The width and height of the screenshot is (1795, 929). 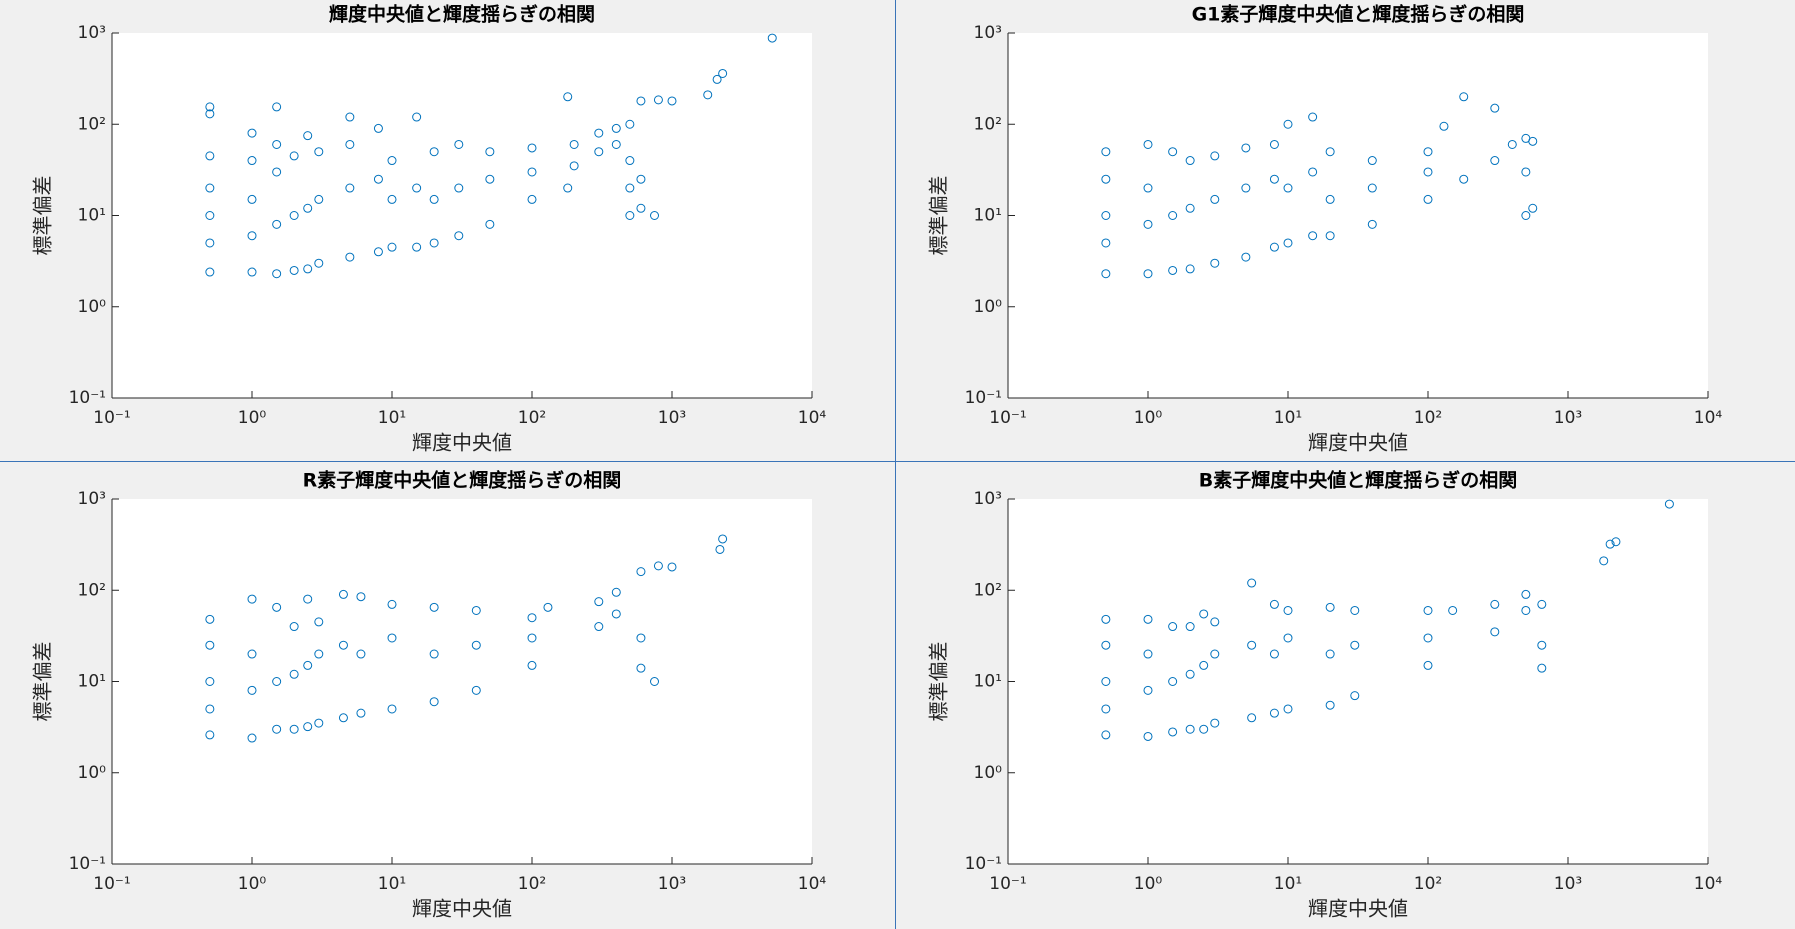 I want to click on chart-title: G1素子輝度中央値と輝度揺らぎの相関, so click(x=1358, y=14).